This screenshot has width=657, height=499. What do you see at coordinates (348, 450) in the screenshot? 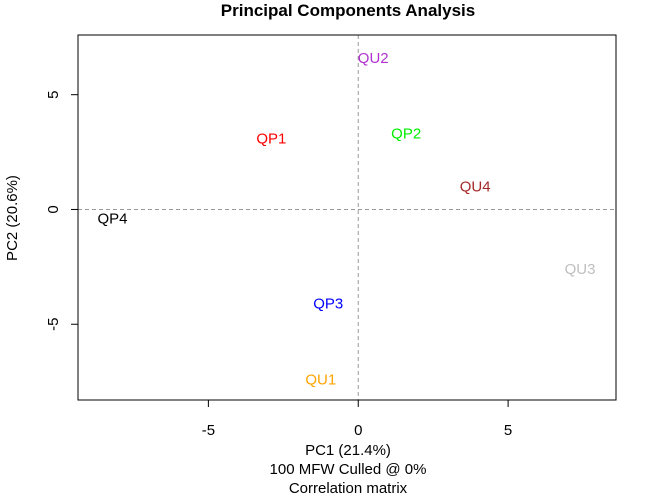
I see `x-axis-label: PC1 (21.4%)` at bounding box center [348, 450].